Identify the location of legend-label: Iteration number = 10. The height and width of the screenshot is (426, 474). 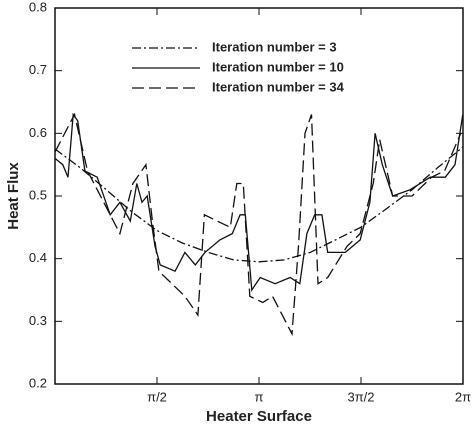
(278, 66).